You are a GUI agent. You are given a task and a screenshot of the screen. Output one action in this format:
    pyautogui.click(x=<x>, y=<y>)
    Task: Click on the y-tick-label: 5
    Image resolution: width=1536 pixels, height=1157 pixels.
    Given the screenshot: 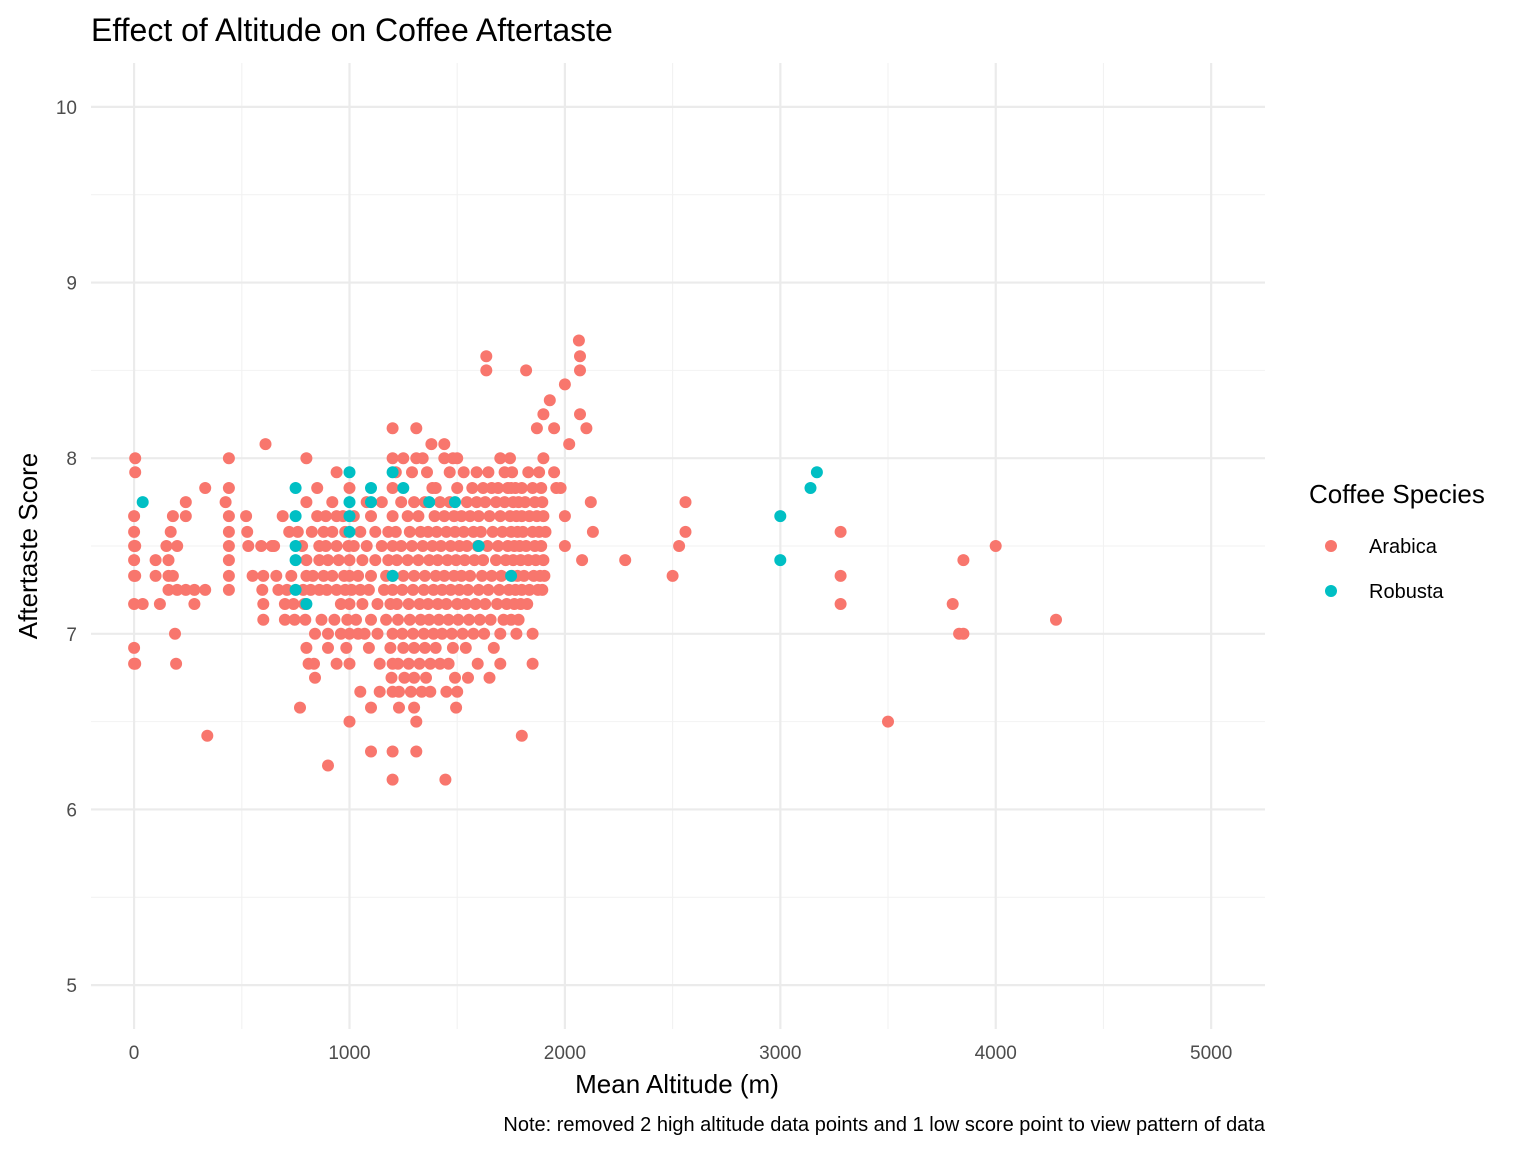 What is the action you would take?
    pyautogui.click(x=71, y=986)
    